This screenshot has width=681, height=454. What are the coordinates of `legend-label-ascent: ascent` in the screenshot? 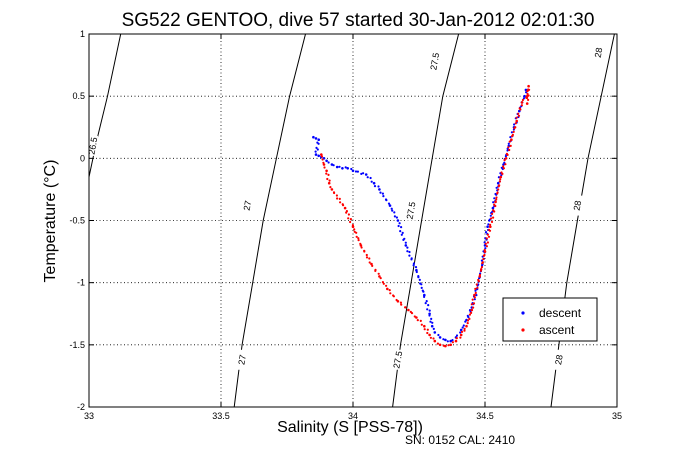 It's located at (557, 330).